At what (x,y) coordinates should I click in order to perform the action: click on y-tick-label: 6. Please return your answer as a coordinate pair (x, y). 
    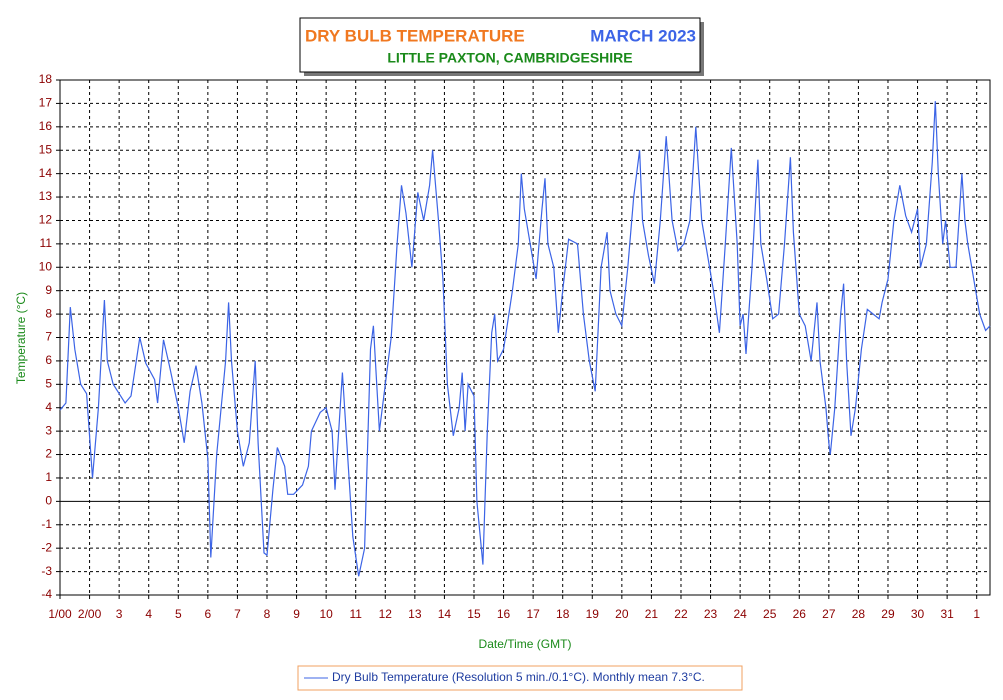
    Looking at the image, I should click on (48, 360).